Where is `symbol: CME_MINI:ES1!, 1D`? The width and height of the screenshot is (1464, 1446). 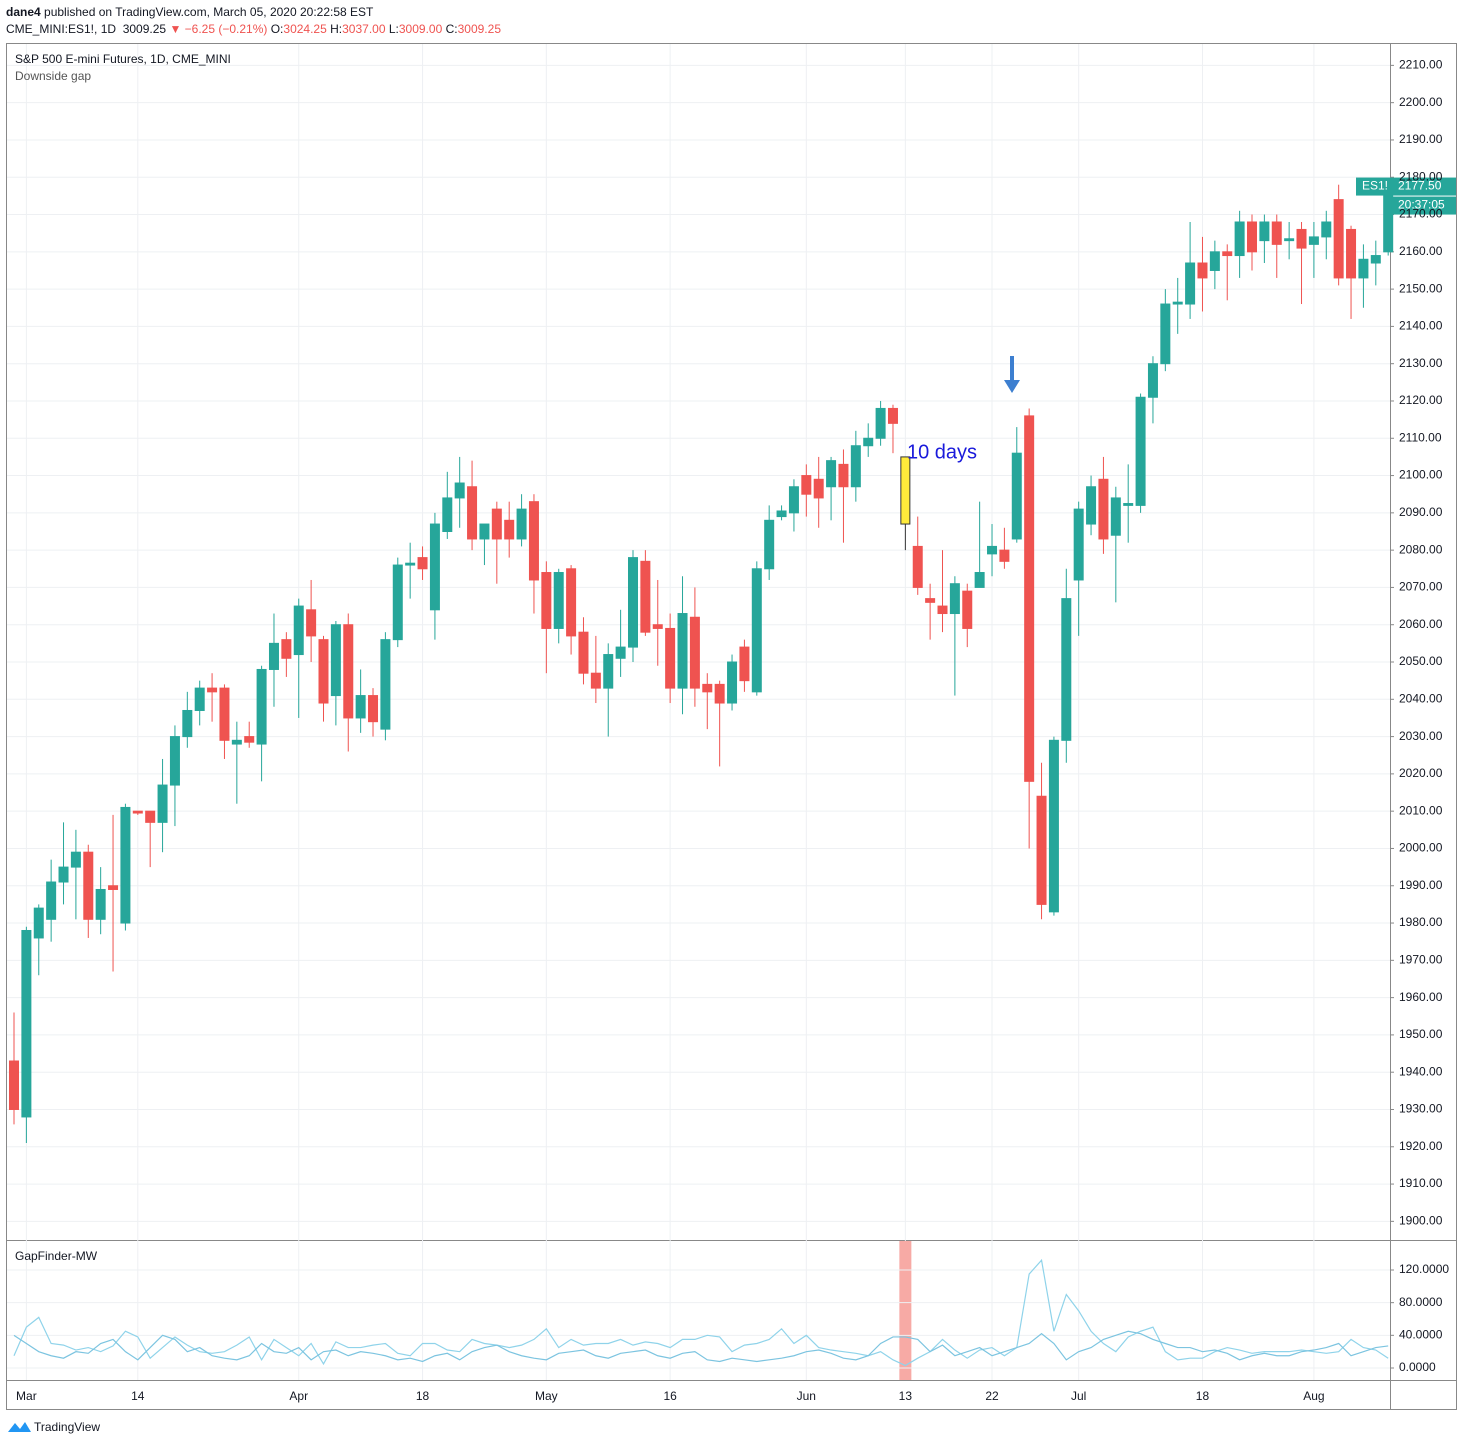
symbol: CME_MINI:ES1!, 1D is located at coordinates (61, 29).